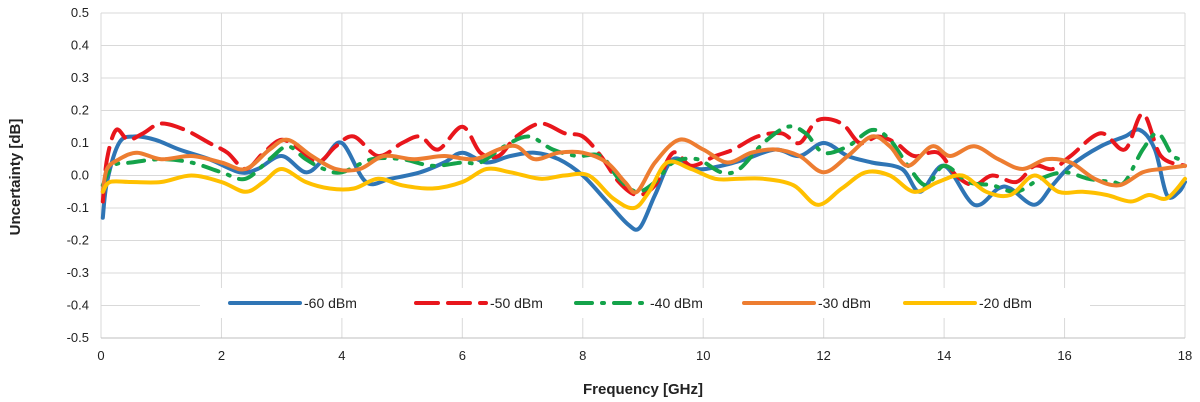 This screenshot has height=402, width=1200. What do you see at coordinates (80, 110) in the screenshot?
I see `y-tick-label: 0.2` at bounding box center [80, 110].